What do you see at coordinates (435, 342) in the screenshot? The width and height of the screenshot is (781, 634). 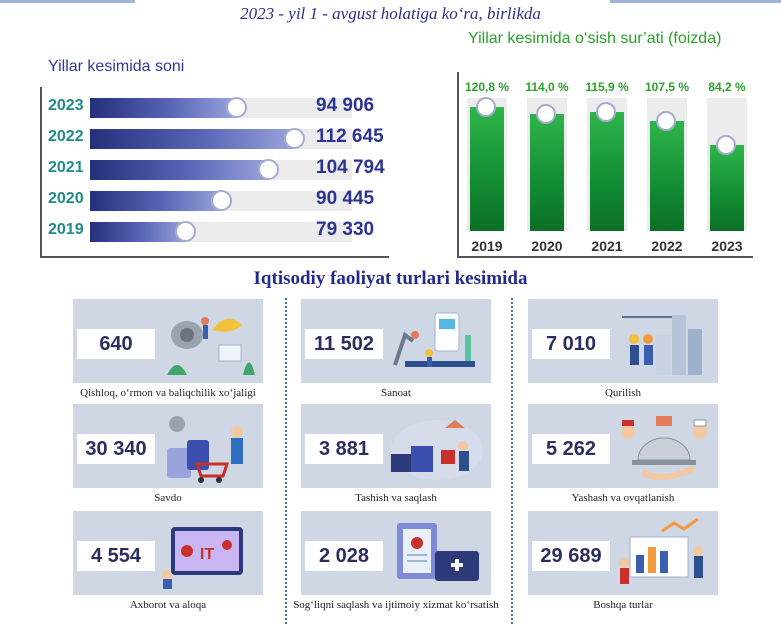 I see `industry-icon` at bounding box center [435, 342].